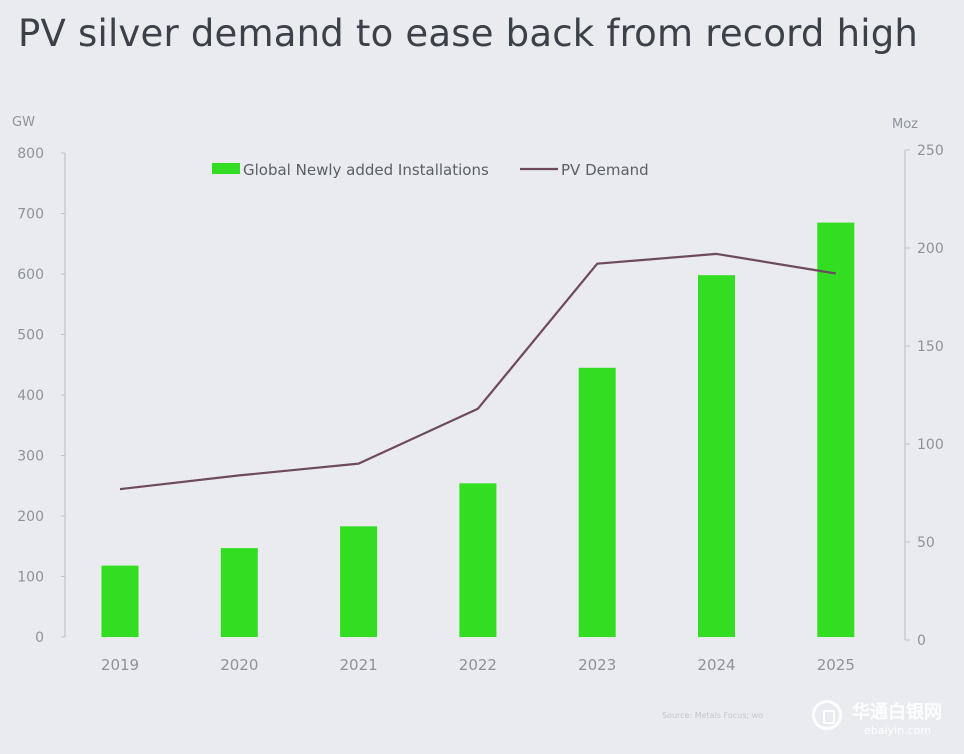  Describe the element at coordinates (930, 445) in the screenshot. I see `right-tick-label: 100` at that location.